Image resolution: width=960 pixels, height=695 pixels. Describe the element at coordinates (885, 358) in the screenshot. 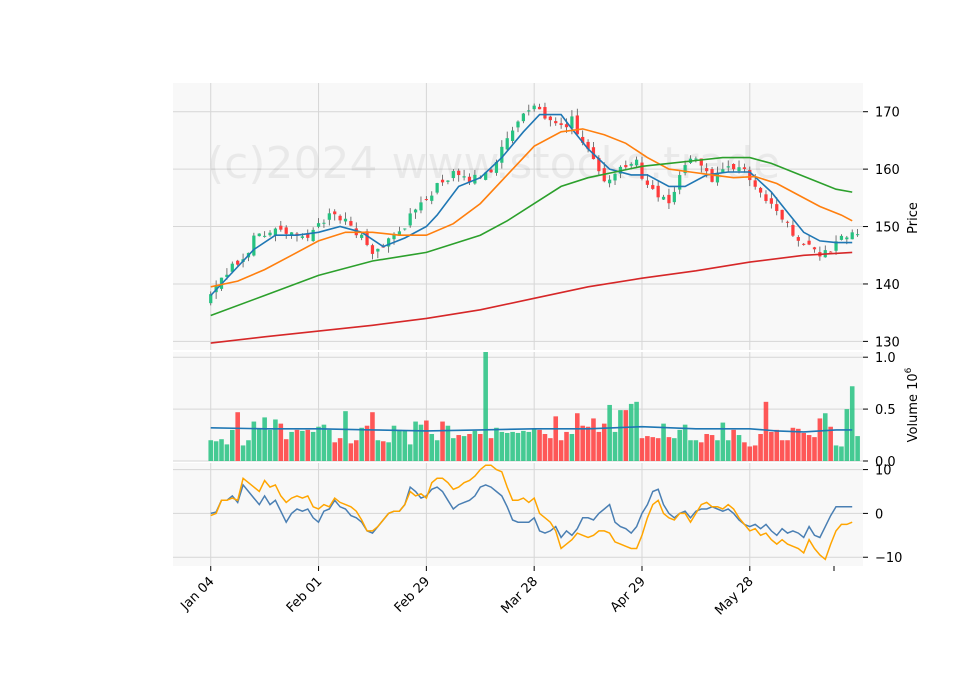

I see `volume-y-tick-label: 1.0` at that location.